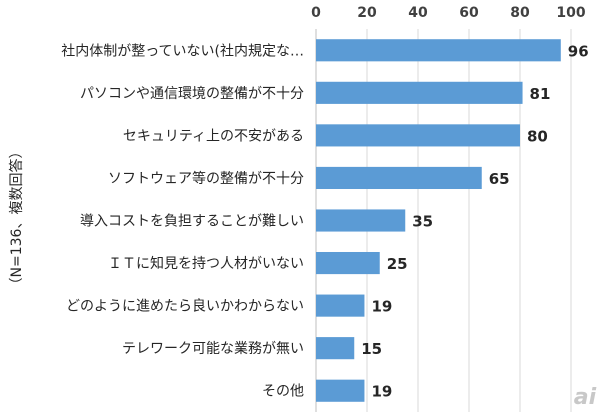  I want to click on x-tick-label: 100, so click(570, 13).